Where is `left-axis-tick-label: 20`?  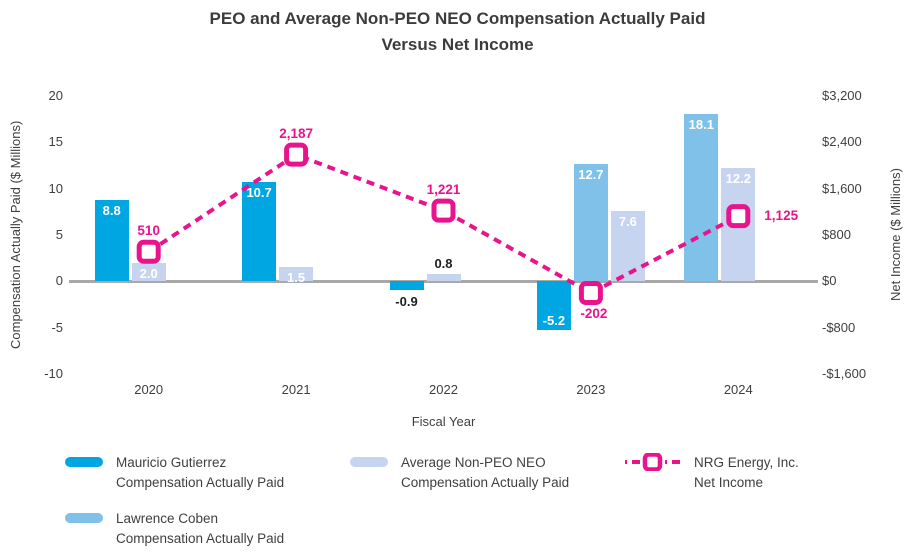
left-axis-tick-label: 20 is located at coordinates (55, 95).